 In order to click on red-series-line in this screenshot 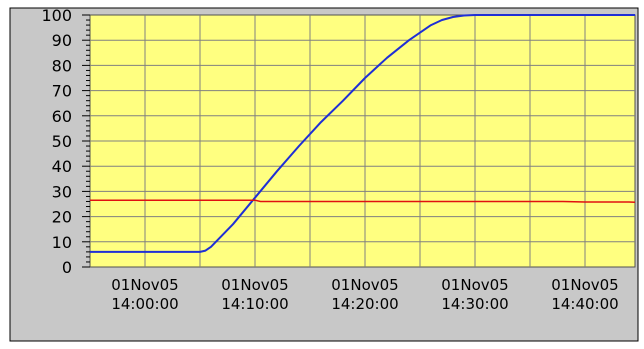, I will do `click(363, 201)`.